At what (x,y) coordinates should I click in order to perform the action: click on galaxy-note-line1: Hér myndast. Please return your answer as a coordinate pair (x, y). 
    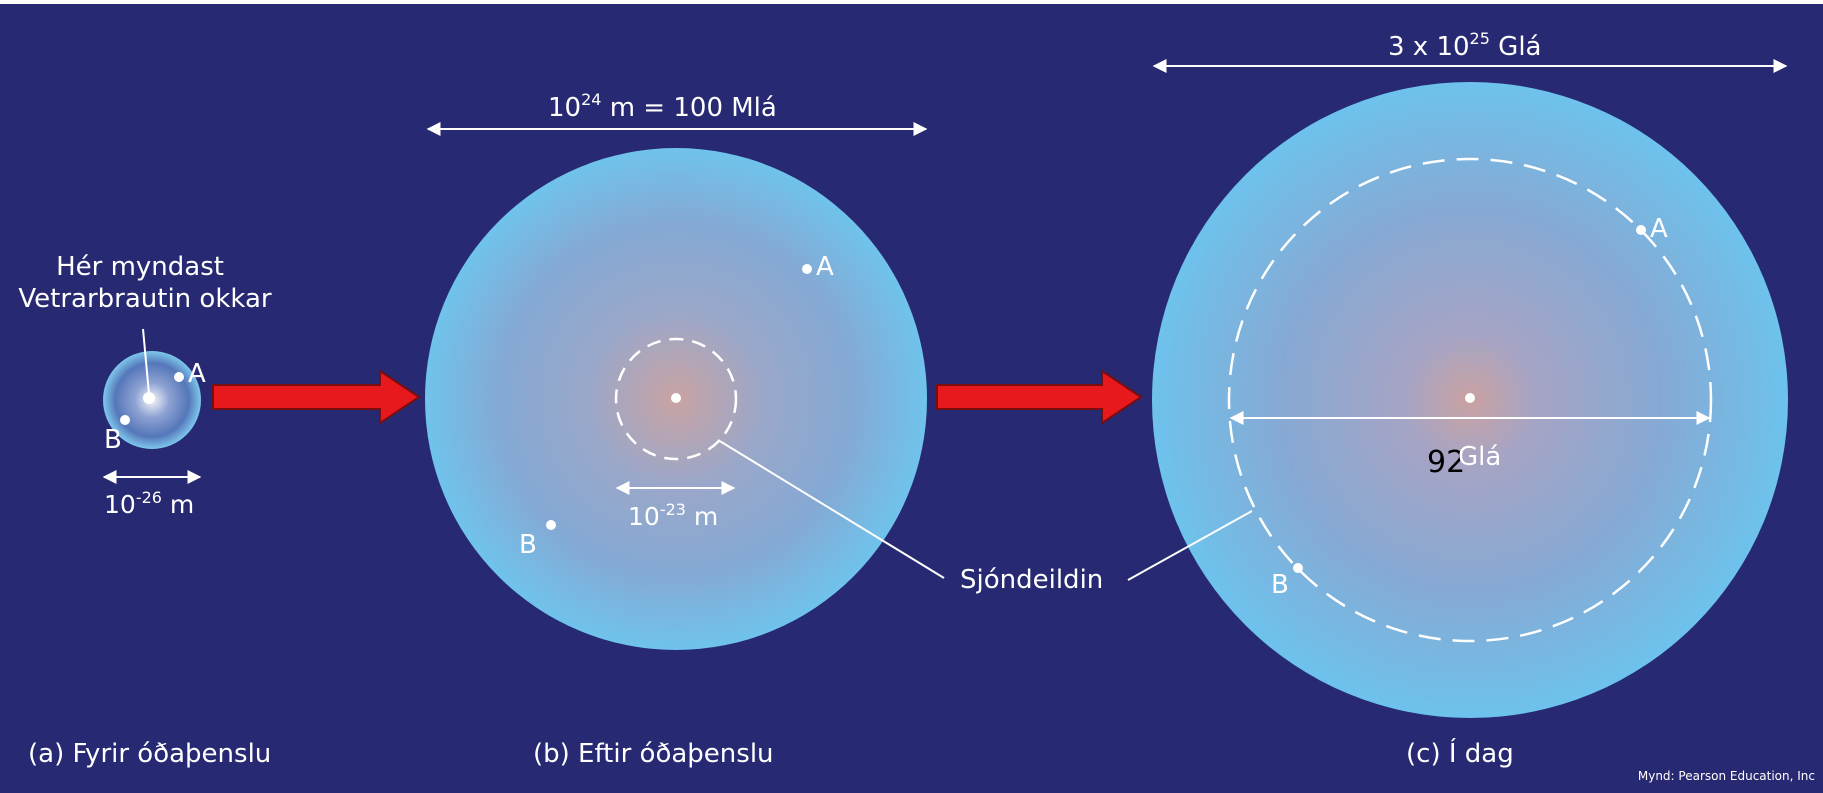
    Looking at the image, I should click on (140, 267).